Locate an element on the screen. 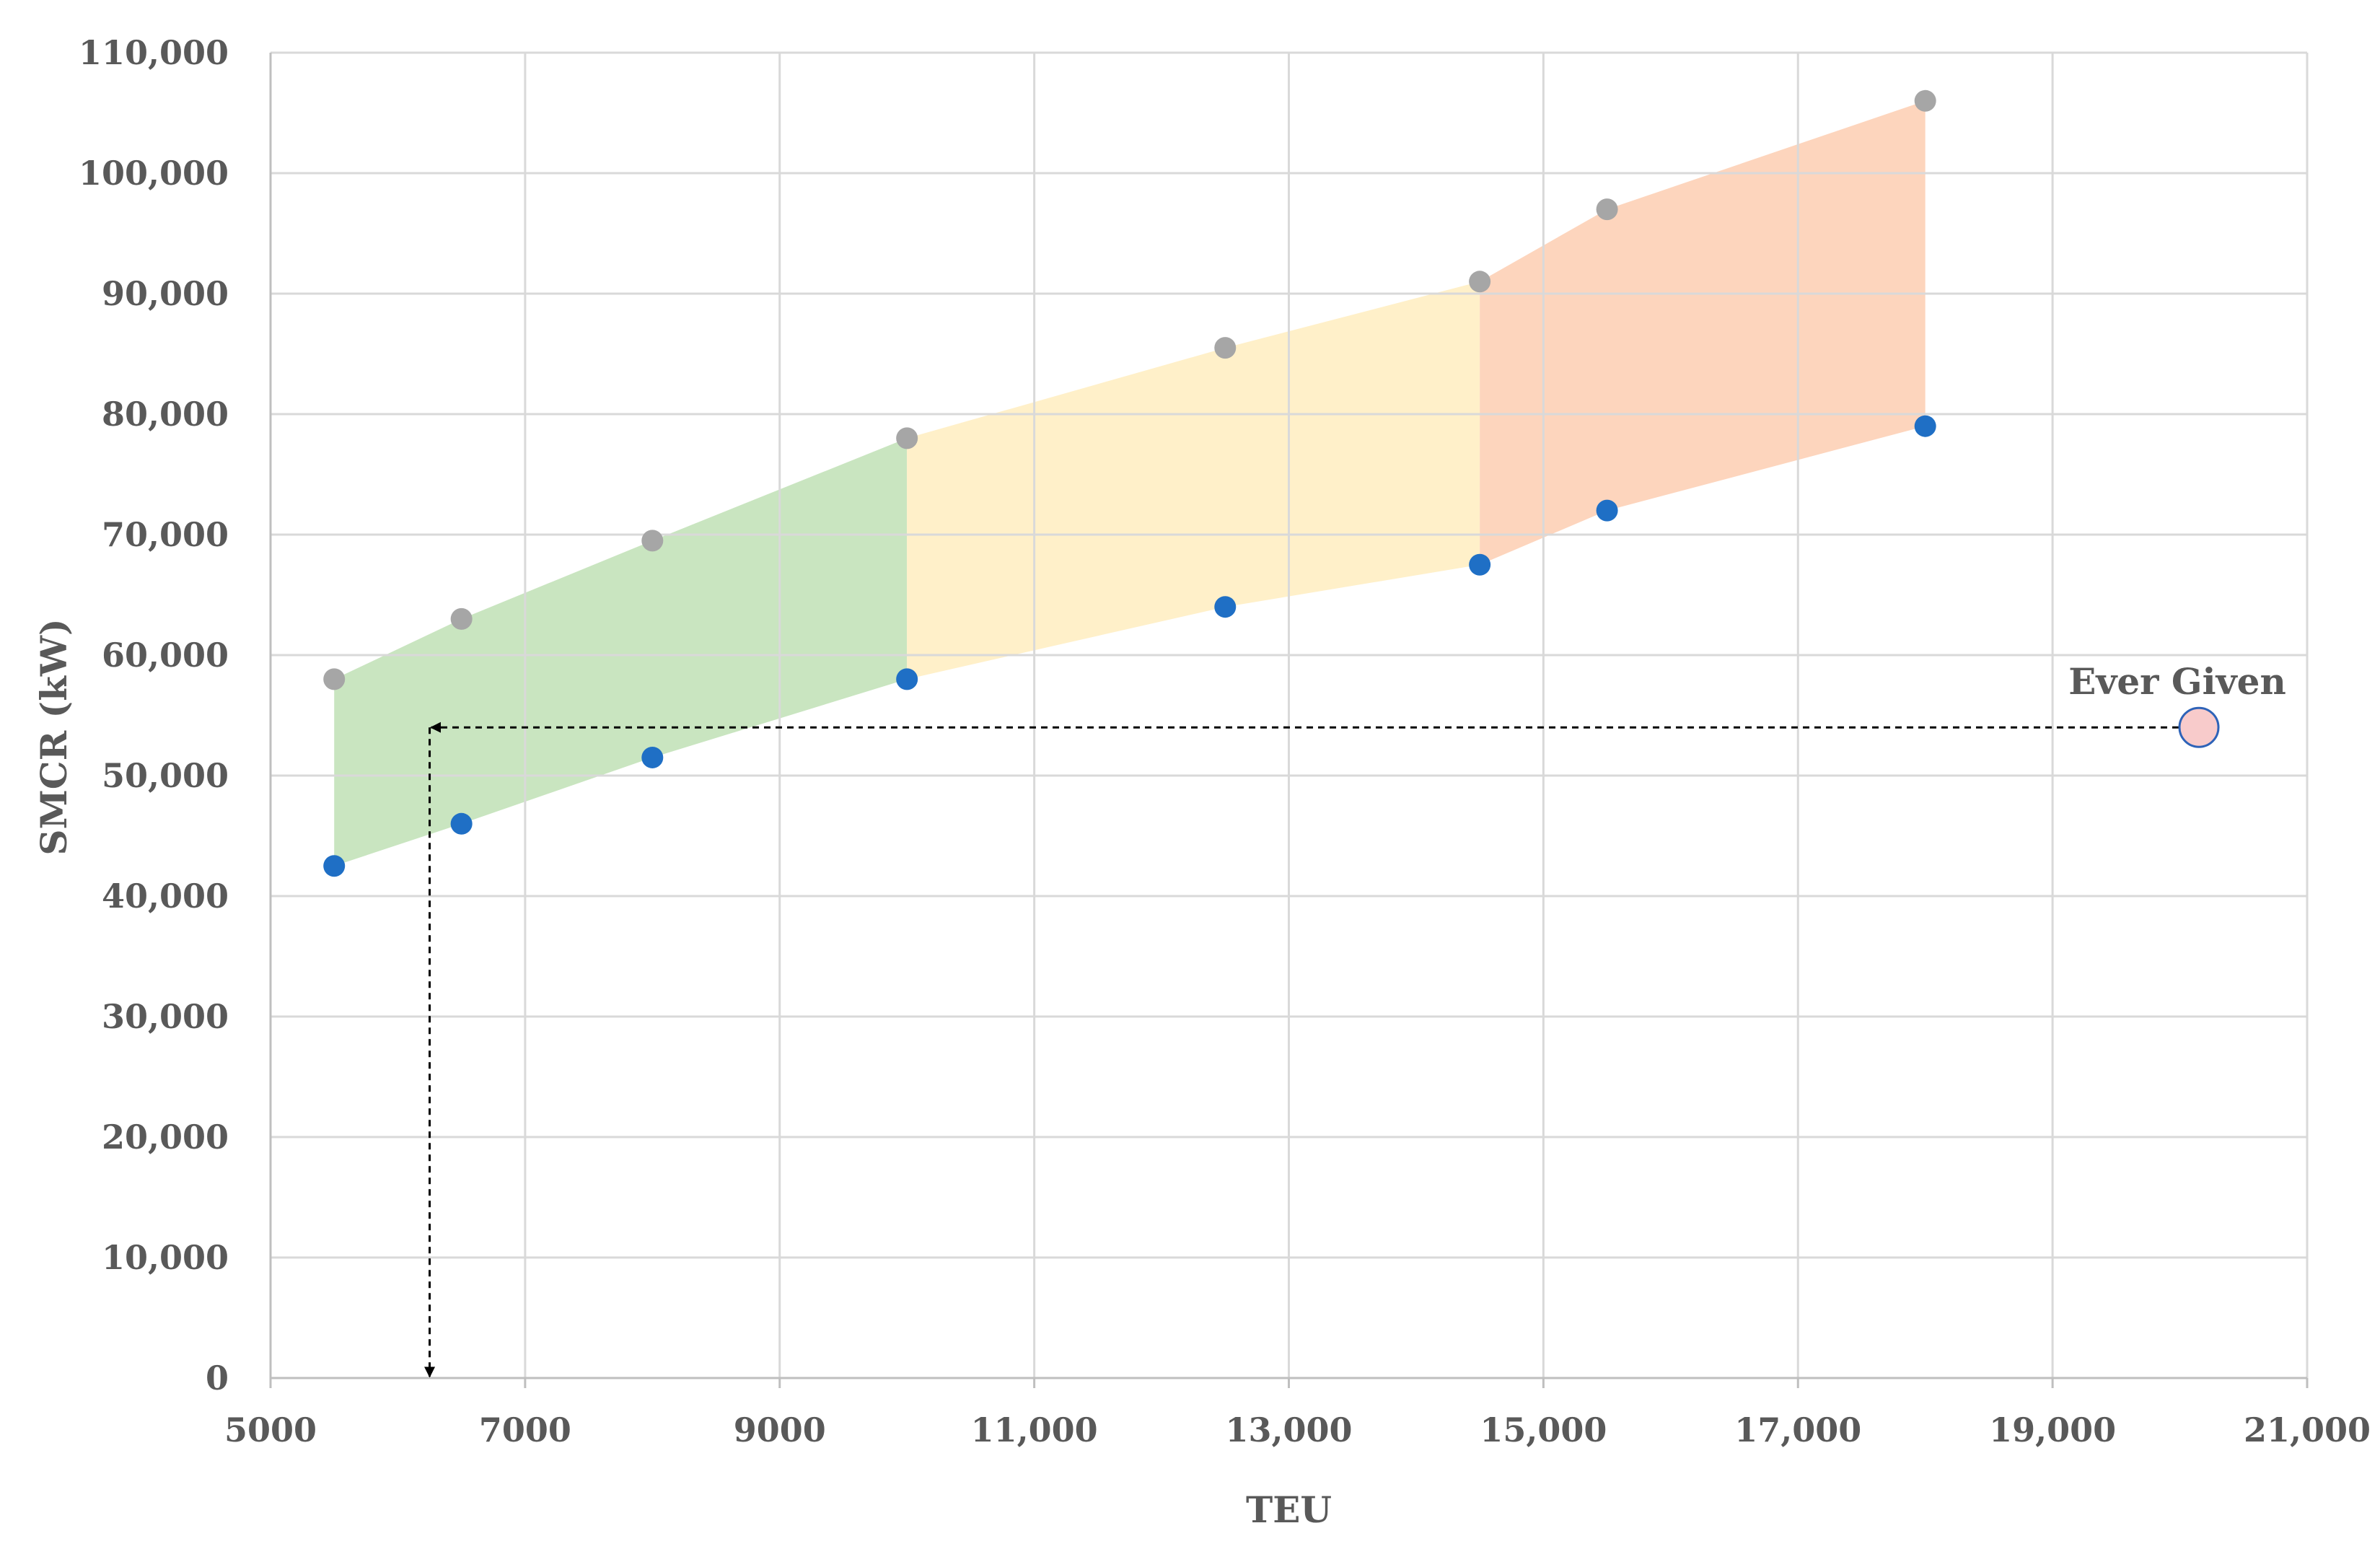  y-tick-label: 100,000 is located at coordinates (154, 173).